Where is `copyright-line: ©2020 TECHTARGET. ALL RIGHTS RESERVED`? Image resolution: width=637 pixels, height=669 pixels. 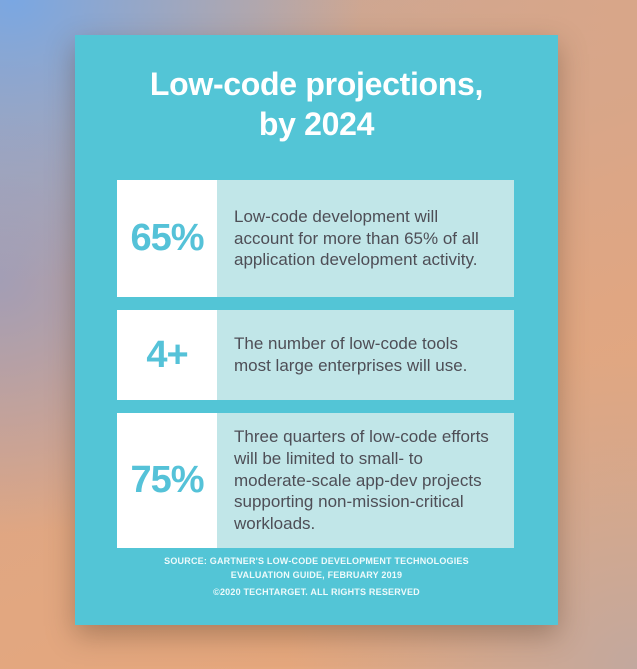 copyright-line: ©2020 TECHTARGET. ALL RIGHTS RESERVED is located at coordinates (316, 592).